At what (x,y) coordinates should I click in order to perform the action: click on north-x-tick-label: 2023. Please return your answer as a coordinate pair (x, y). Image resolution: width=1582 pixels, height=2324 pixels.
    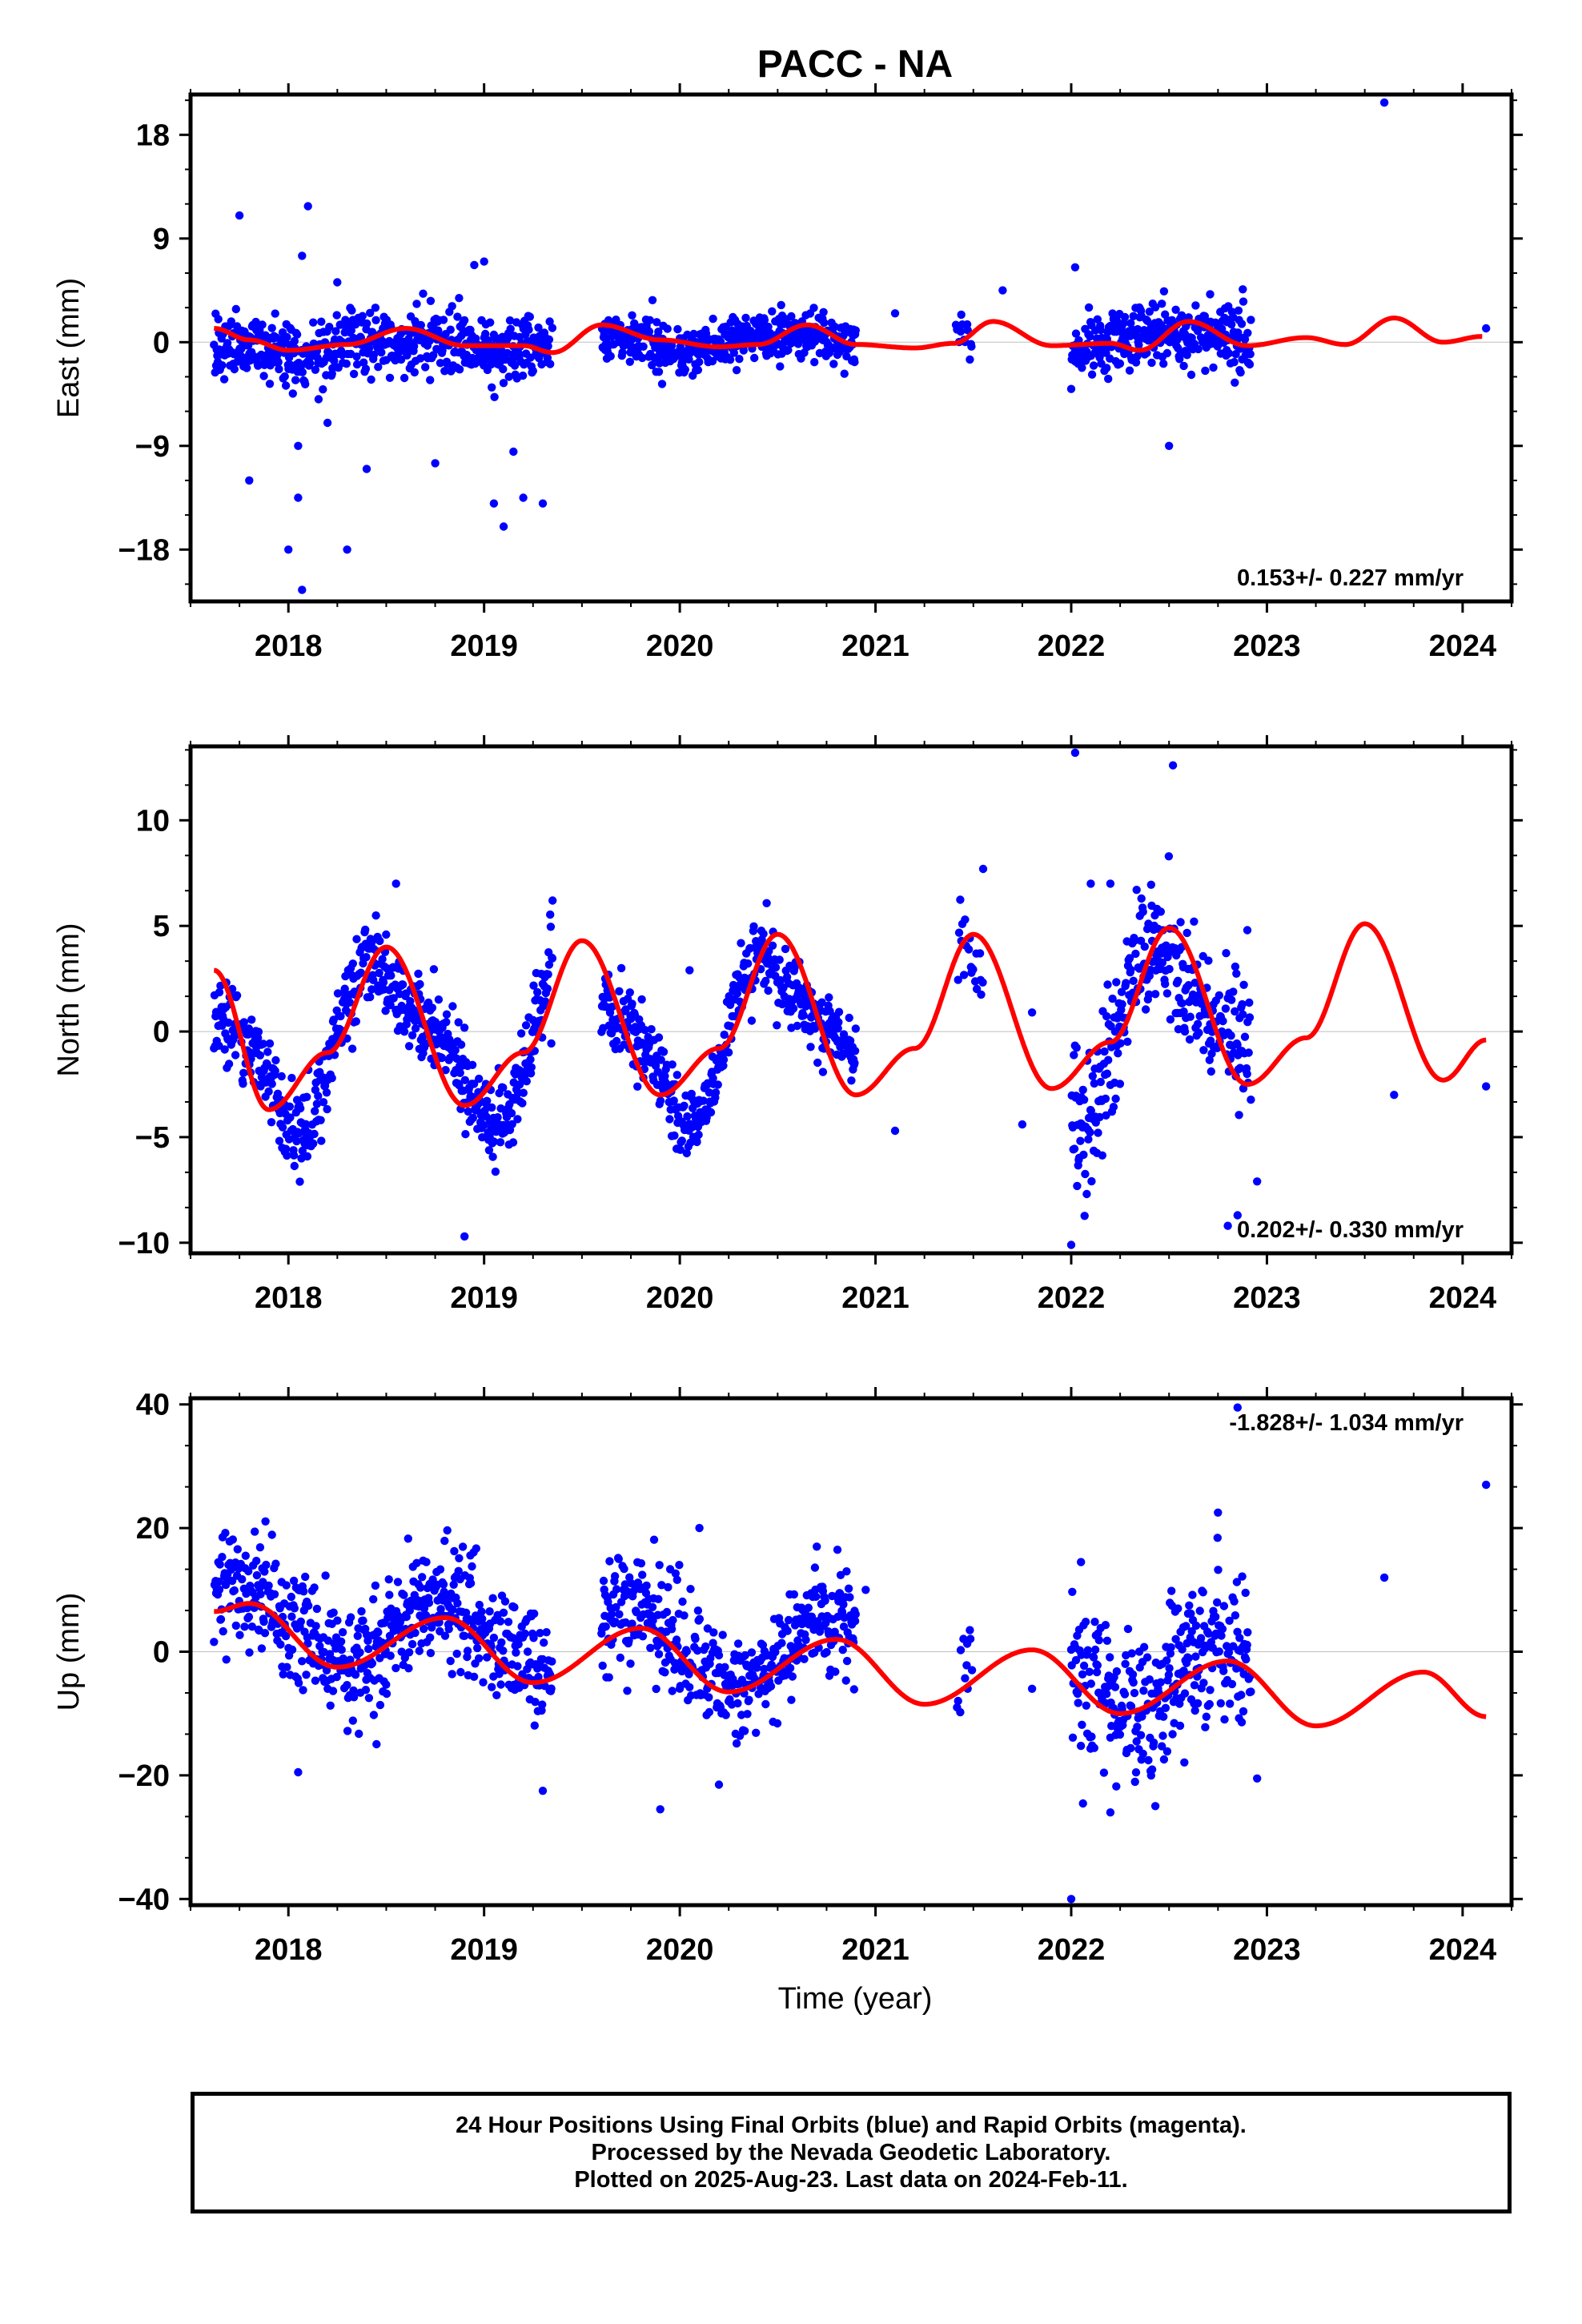
    Looking at the image, I should click on (1267, 1298).